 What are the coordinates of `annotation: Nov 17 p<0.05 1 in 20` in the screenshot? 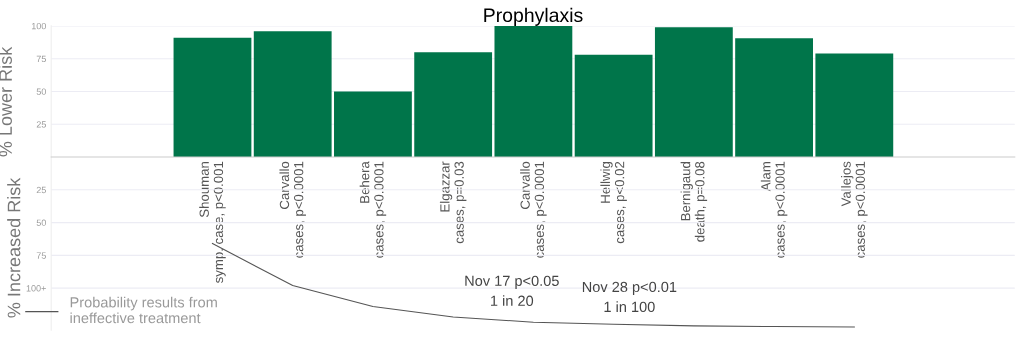 It's located at (512, 290).